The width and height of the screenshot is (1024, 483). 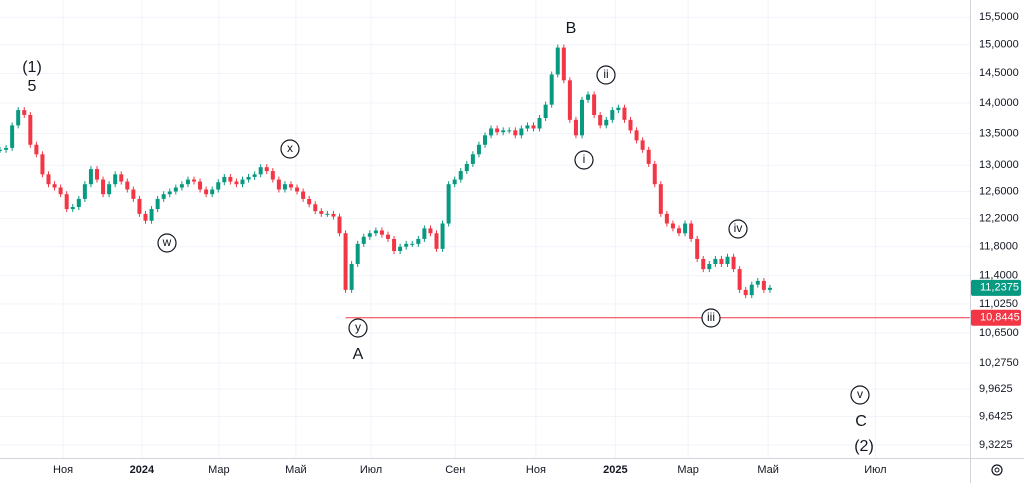 What do you see at coordinates (584, 159) in the screenshot?
I see `wave-label: i` at bounding box center [584, 159].